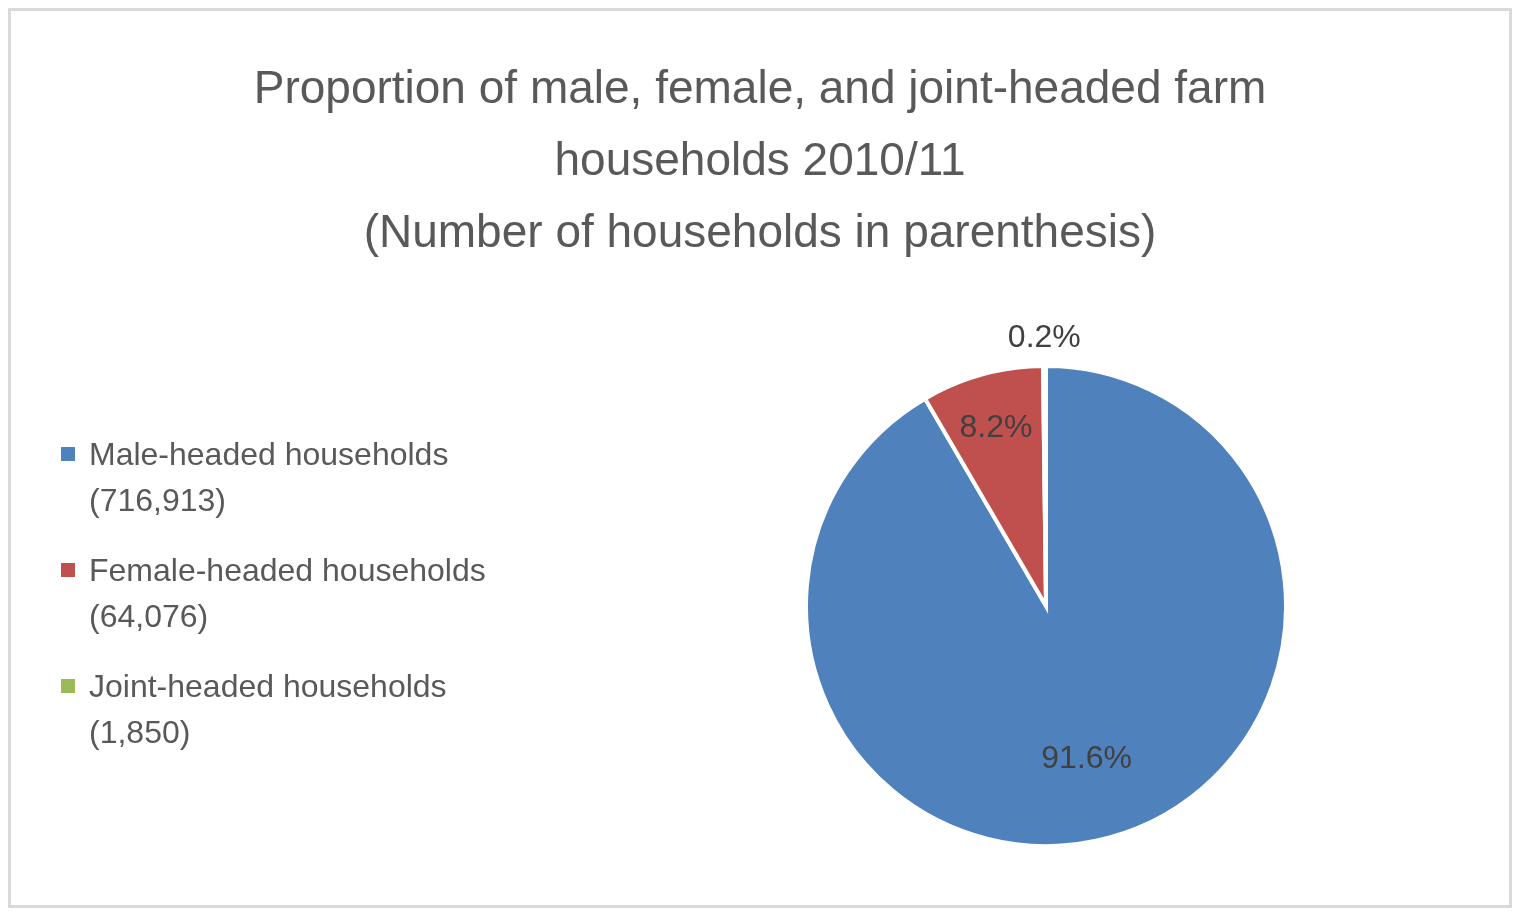  Describe the element at coordinates (268, 709) in the screenshot. I see `legend-label: Joint-headed households (1,850)` at that location.